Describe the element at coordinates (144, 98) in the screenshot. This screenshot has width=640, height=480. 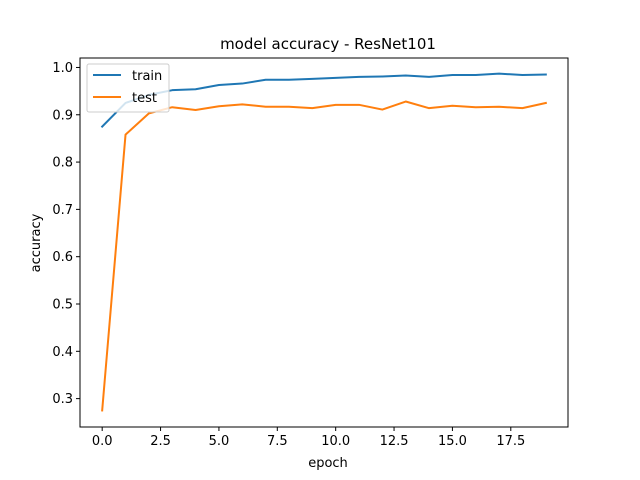
I see `legend-test-label: test` at that location.